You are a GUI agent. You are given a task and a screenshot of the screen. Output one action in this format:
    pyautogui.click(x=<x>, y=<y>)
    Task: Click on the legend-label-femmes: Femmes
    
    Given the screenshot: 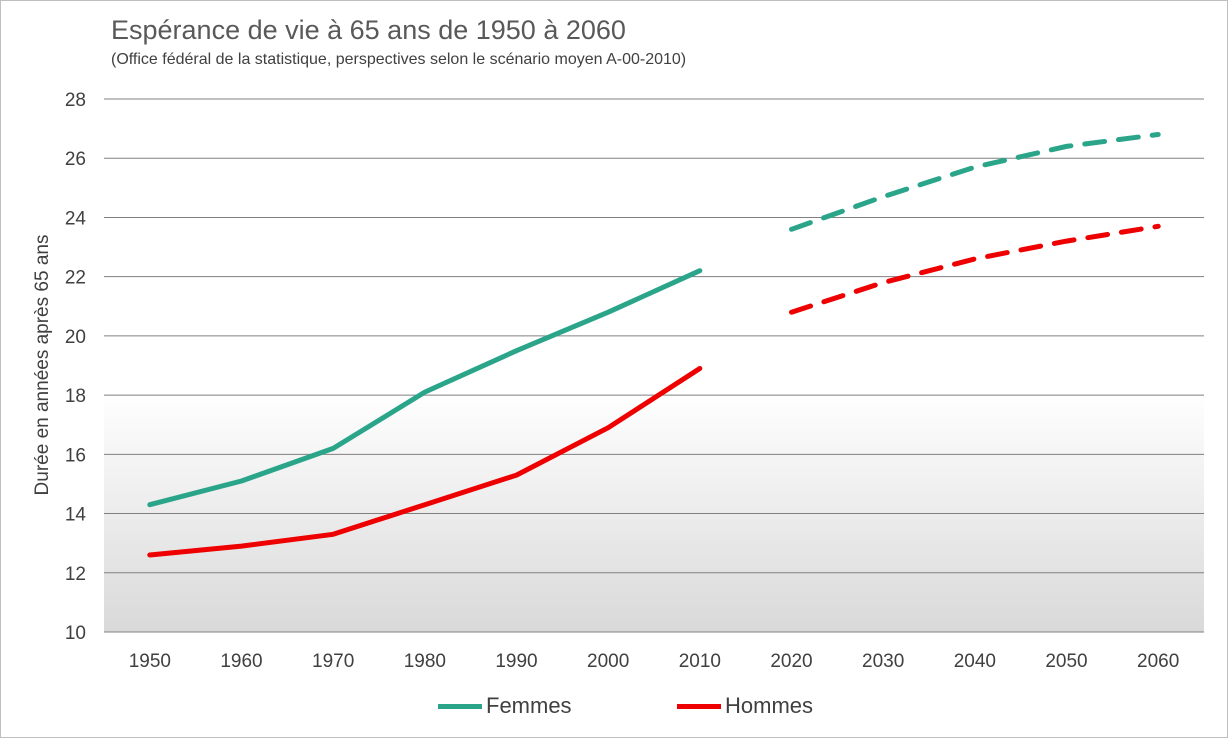 What is the action you would take?
    pyautogui.click(x=529, y=705)
    